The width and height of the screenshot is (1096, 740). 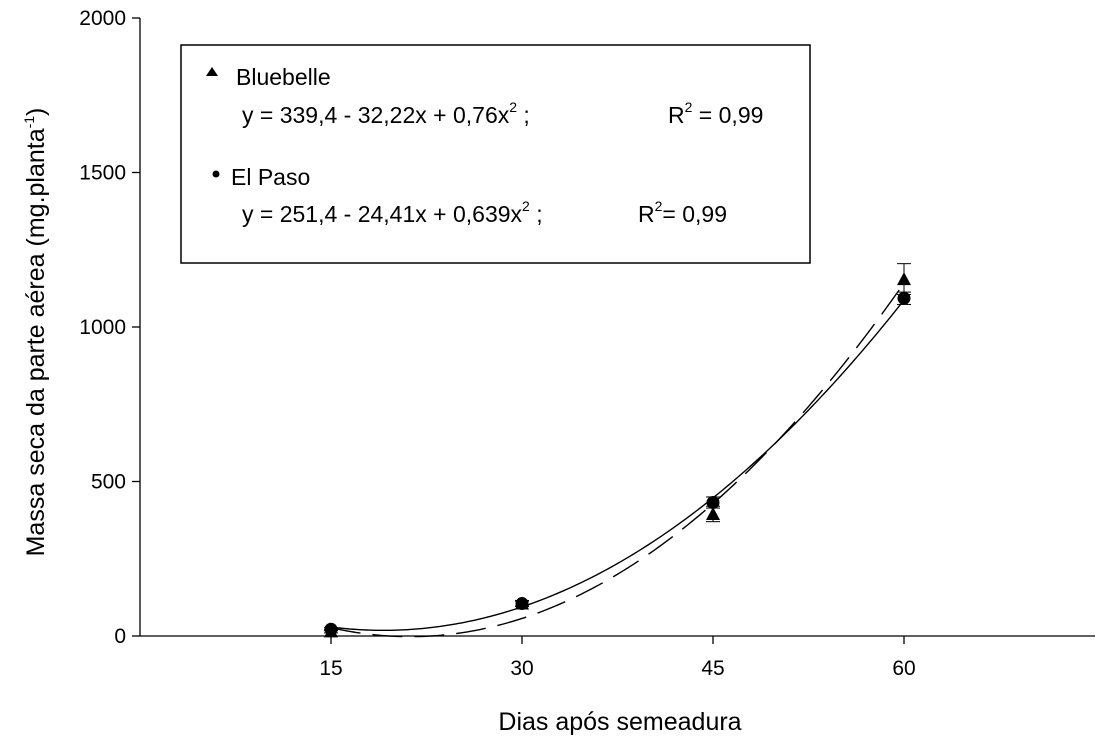 What do you see at coordinates (283, 77) in the screenshot?
I see `legend-bluebelle-name: Bluebelle` at bounding box center [283, 77].